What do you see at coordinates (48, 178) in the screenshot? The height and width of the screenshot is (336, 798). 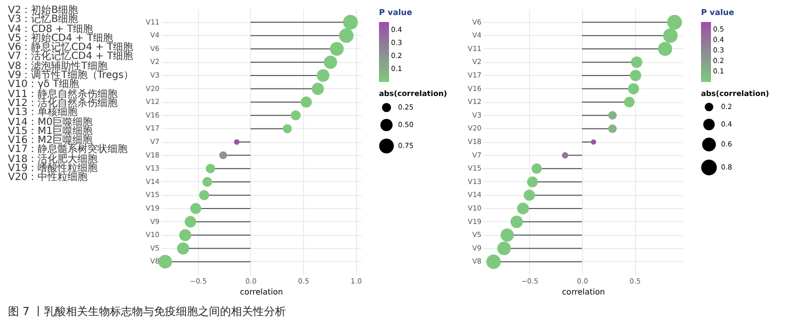 I see `text: V20：中性粒细胞` at bounding box center [48, 178].